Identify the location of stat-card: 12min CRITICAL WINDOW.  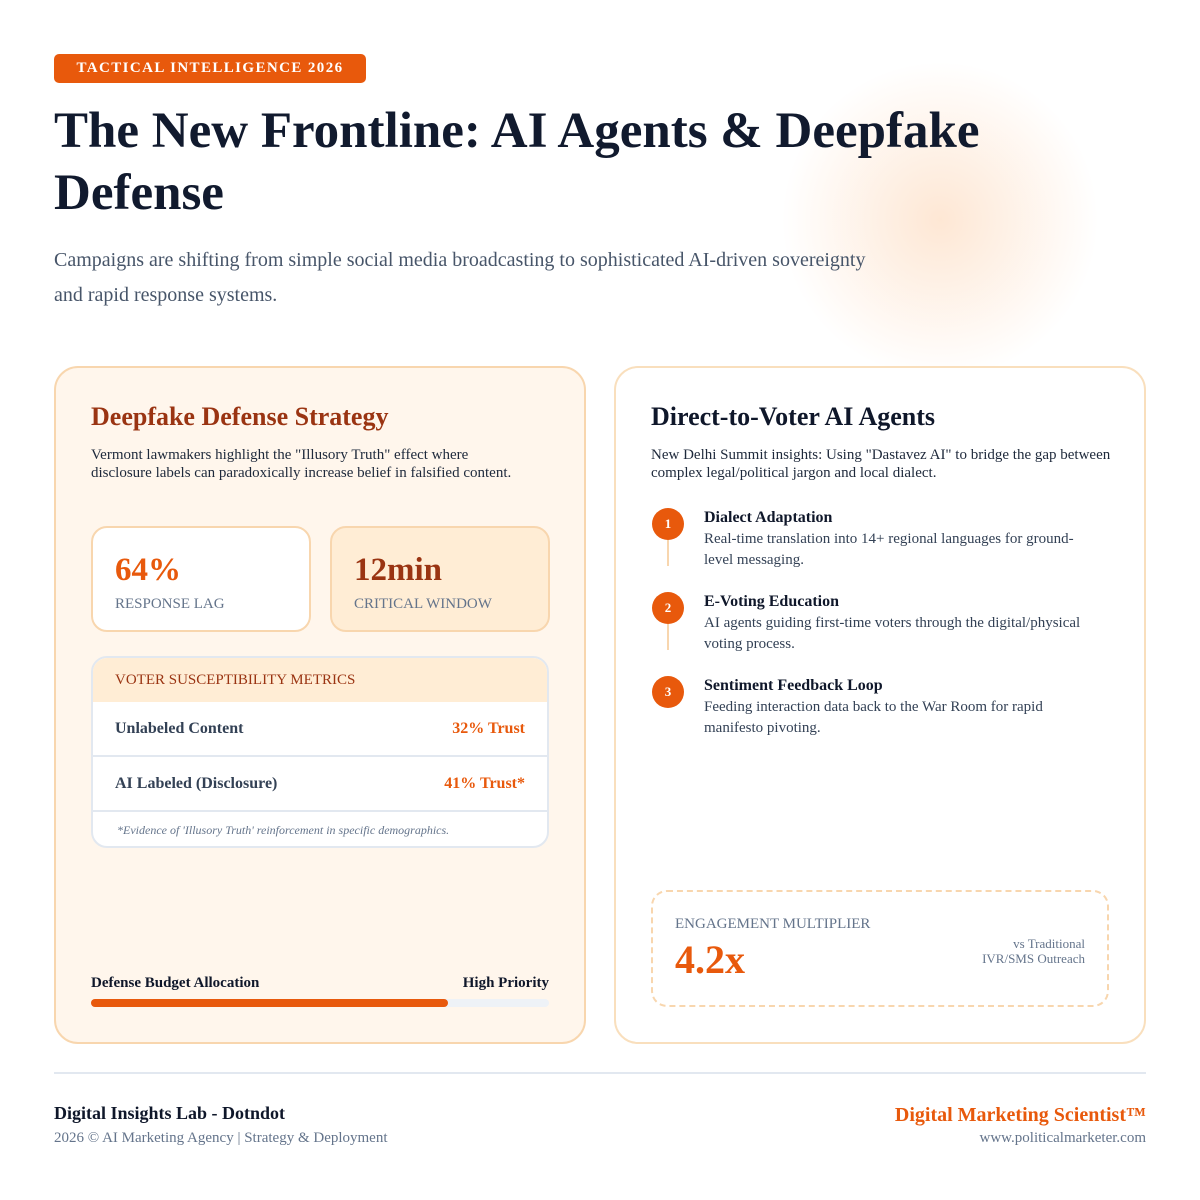
(440, 579).